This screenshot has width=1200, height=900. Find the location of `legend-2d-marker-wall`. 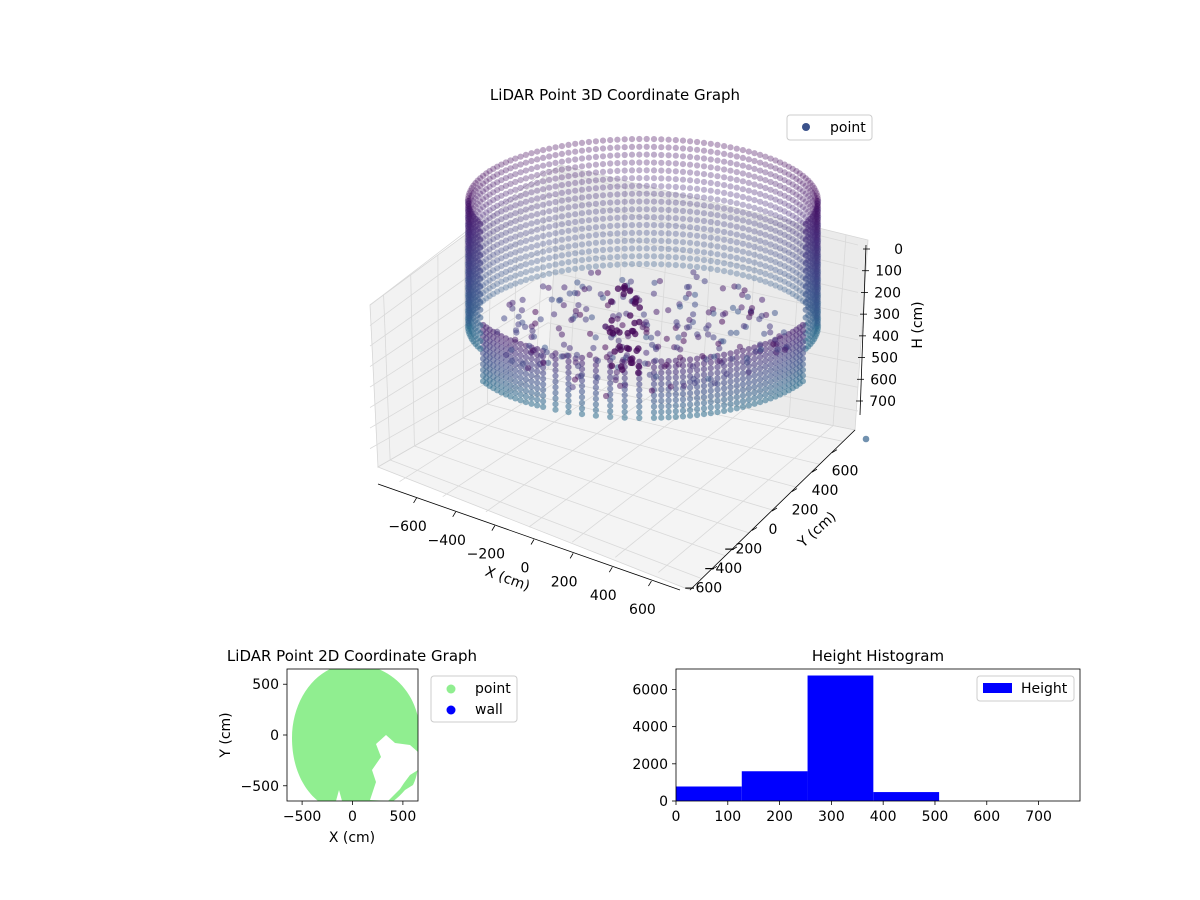

legend-2d-marker-wall is located at coordinates (451, 710).